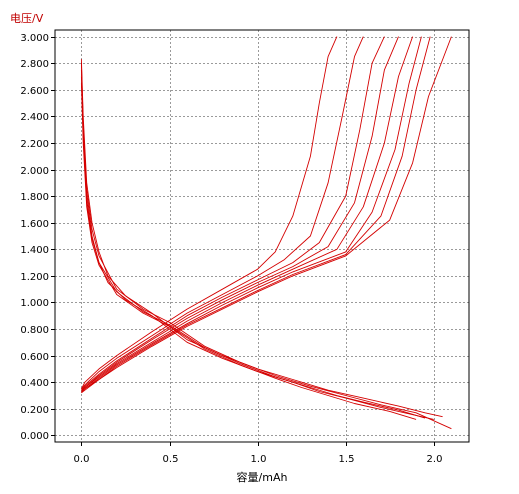 The height and width of the screenshot is (494, 519). What do you see at coordinates (435, 459) in the screenshot?
I see `x-tick-label: 2.0` at bounding box center [435, 459].